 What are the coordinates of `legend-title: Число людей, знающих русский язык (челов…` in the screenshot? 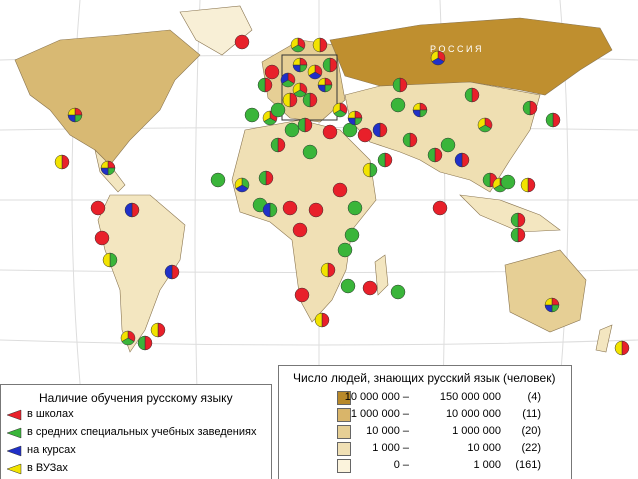 It's located at (424, 378).